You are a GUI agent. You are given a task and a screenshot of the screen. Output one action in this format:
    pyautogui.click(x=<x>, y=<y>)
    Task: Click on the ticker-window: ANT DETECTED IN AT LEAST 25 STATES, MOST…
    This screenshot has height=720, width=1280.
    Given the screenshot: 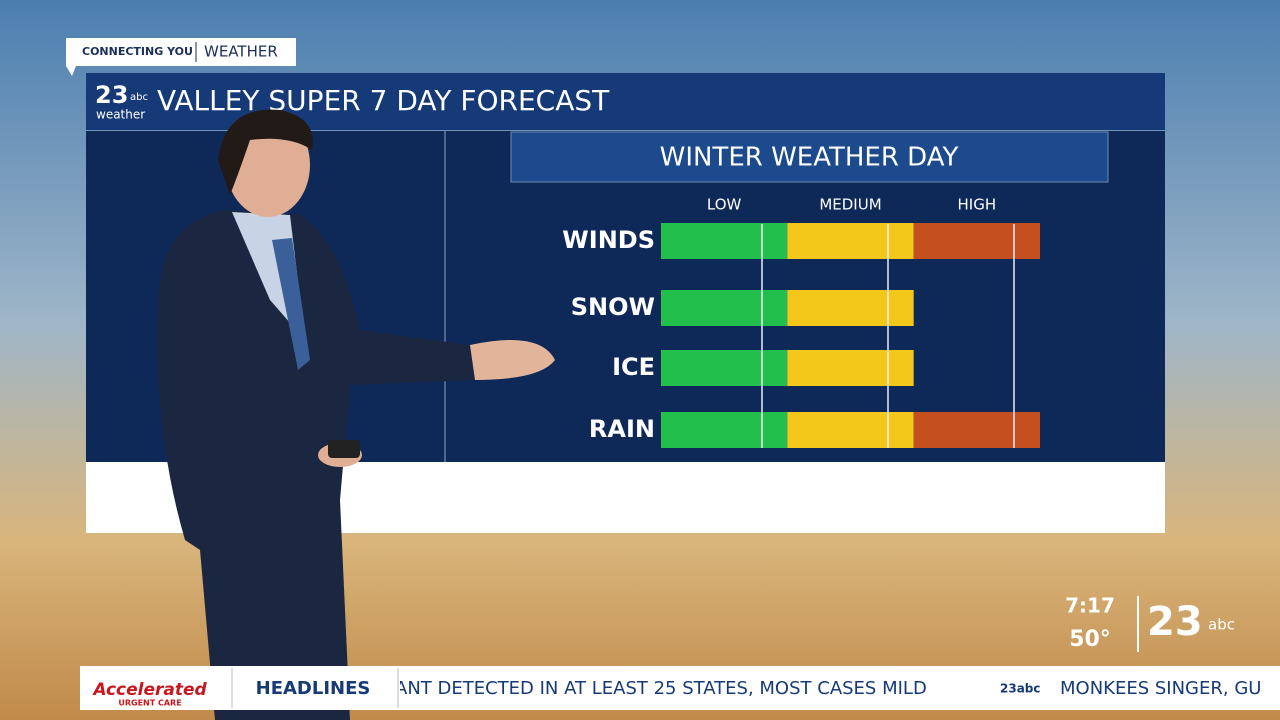 What is the action you would take?
    pyautogui.click(x=828, y=688)
    